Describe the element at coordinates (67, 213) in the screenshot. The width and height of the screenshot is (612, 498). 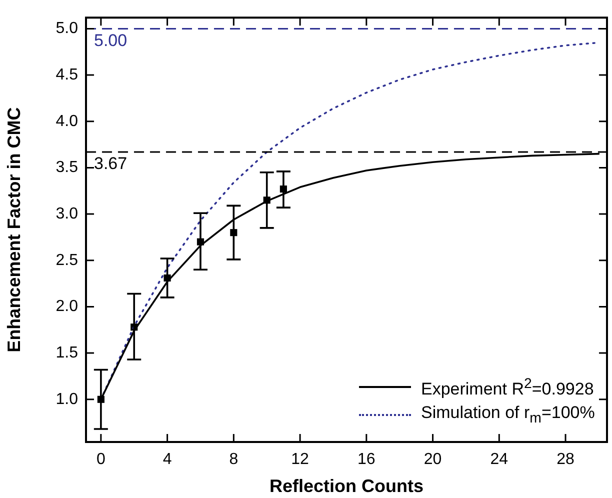
I see `y-tick-label: 3.0` at that location.